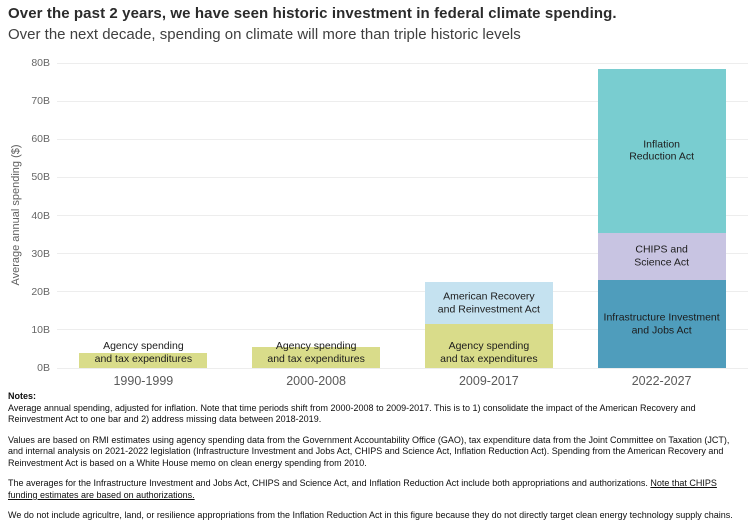 This screenshot has width=750, height=532. What do you see at coordinates (316, 381) in the screenshot?
I see `x-axis-category-label: 2000-2008` at bounding box center [316, 381].